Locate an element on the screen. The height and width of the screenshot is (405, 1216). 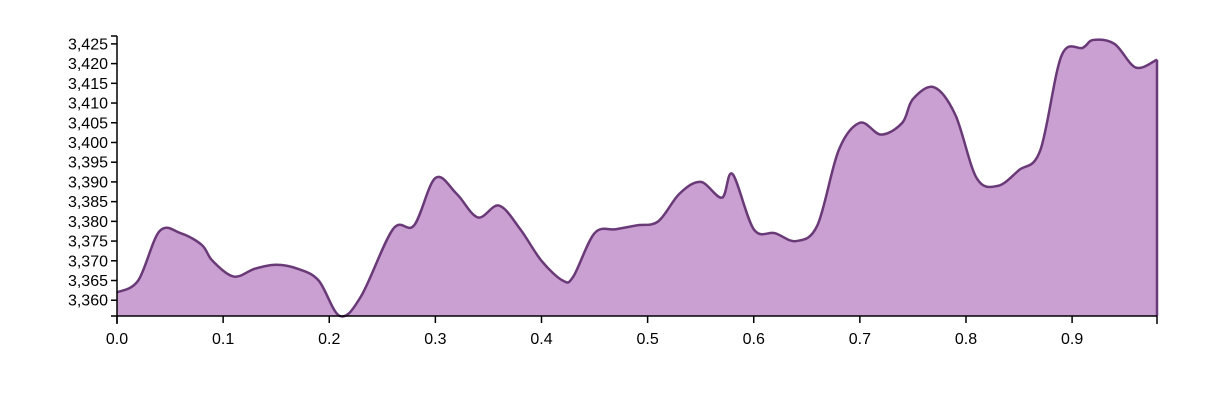
x-tick-label: 0.7 is located at coordinates (860, 339).